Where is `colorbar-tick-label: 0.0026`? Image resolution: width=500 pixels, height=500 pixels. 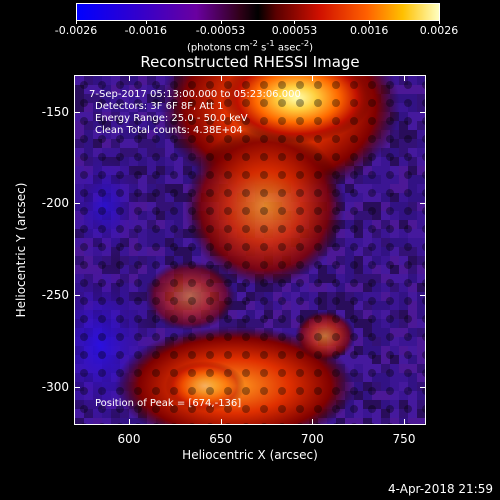 colorbar-tick-label: 0.0026 is located at coordinates (439, 30).